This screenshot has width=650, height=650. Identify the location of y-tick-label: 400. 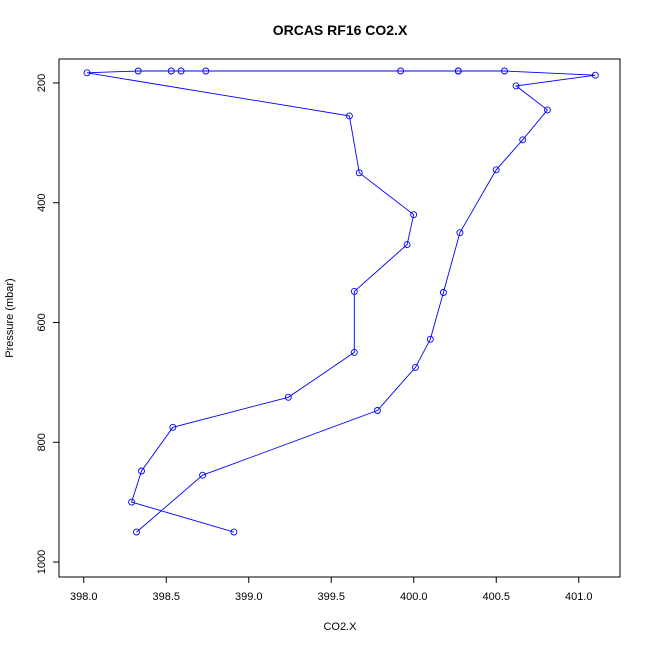
(42, 203).